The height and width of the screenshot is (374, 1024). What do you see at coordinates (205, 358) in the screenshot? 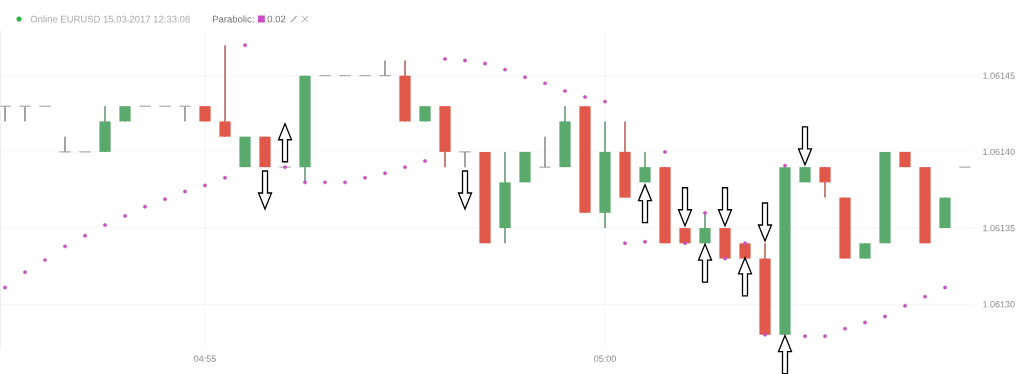
I see `x-tick-label: 04:55` at bounding box center [205, 358].